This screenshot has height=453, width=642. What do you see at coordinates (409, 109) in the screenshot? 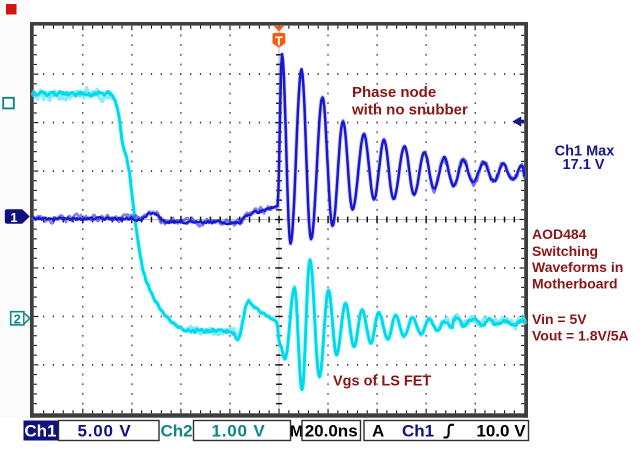
I see `svg-text: with no snubber` at bounding box center [409, 109].